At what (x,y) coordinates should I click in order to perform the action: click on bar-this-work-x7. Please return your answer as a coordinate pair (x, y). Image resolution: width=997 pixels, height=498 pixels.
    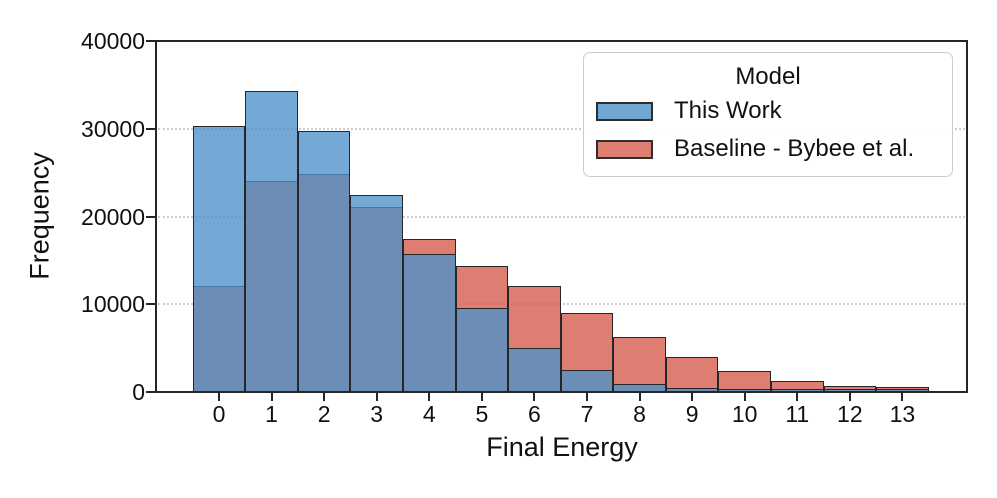
    Looking at the image, I should click on (587, 381).